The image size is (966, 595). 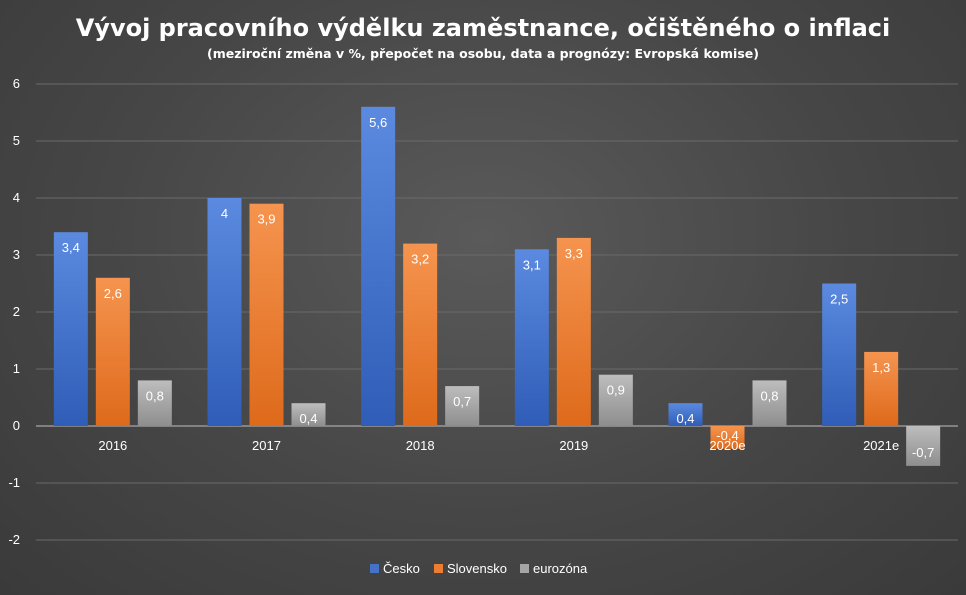 I want to click on bar-eurozóna-2017, so click(x=308, y=414).